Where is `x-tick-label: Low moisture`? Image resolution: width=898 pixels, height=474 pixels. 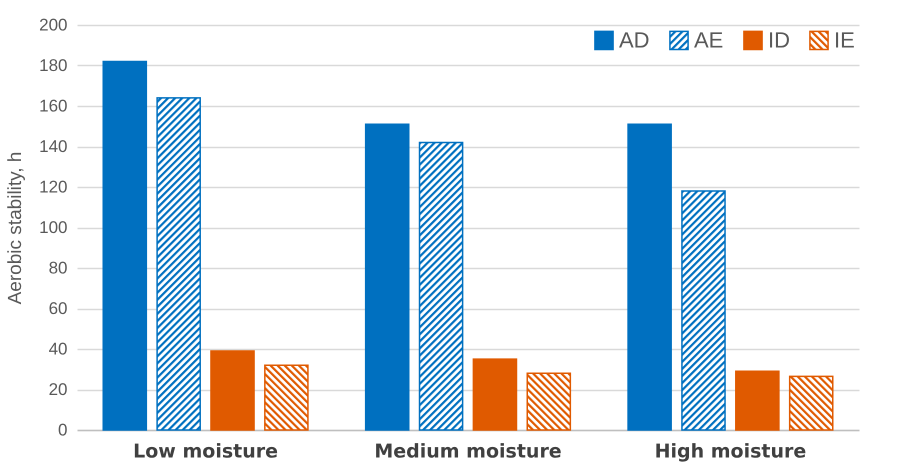
x-tick-label: Low moisture is located at coordinates (205, 451).